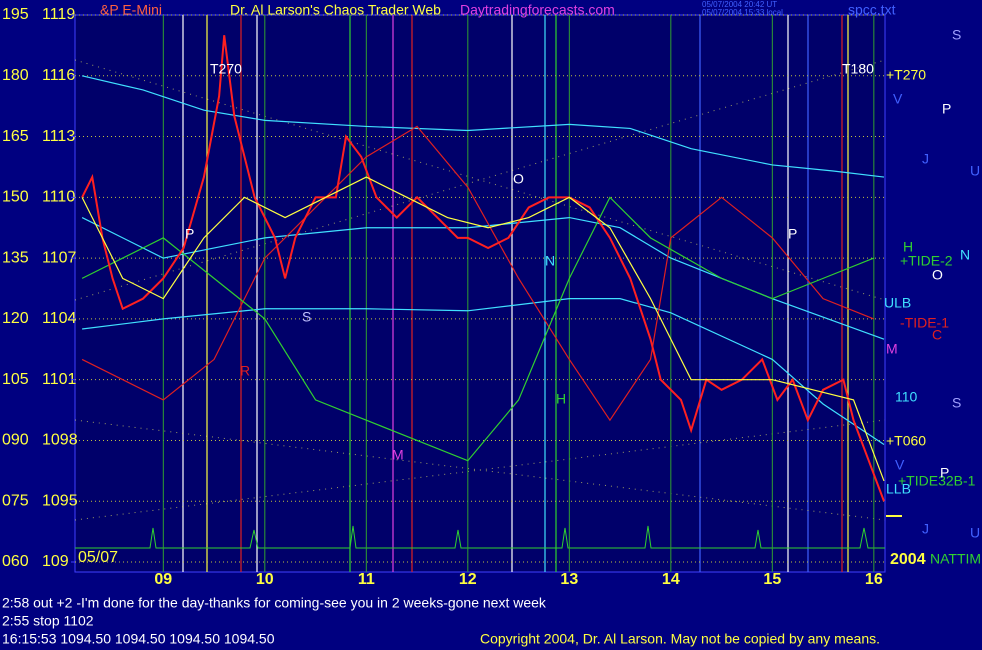 The height and width of the screenshot is (650, 982). What do you see at coordinates (15, 561) in the screenshot?
I see `y2-tick-label: 060` at bounding box center [15, 561].